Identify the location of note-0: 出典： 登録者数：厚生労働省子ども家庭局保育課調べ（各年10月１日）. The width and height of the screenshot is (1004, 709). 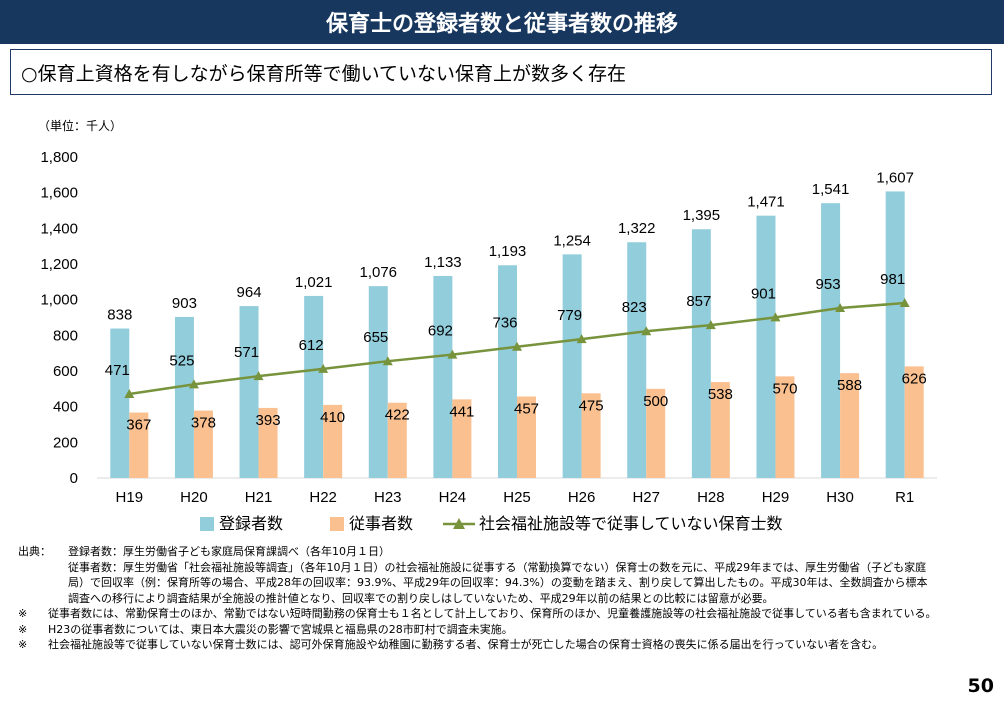
(478, 552).